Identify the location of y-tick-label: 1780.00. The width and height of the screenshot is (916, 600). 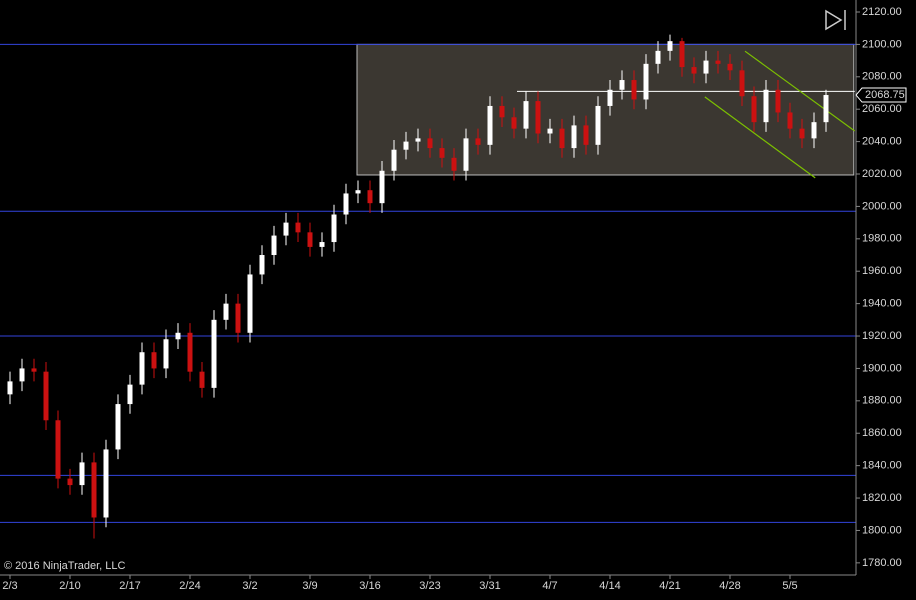
(882, 563).